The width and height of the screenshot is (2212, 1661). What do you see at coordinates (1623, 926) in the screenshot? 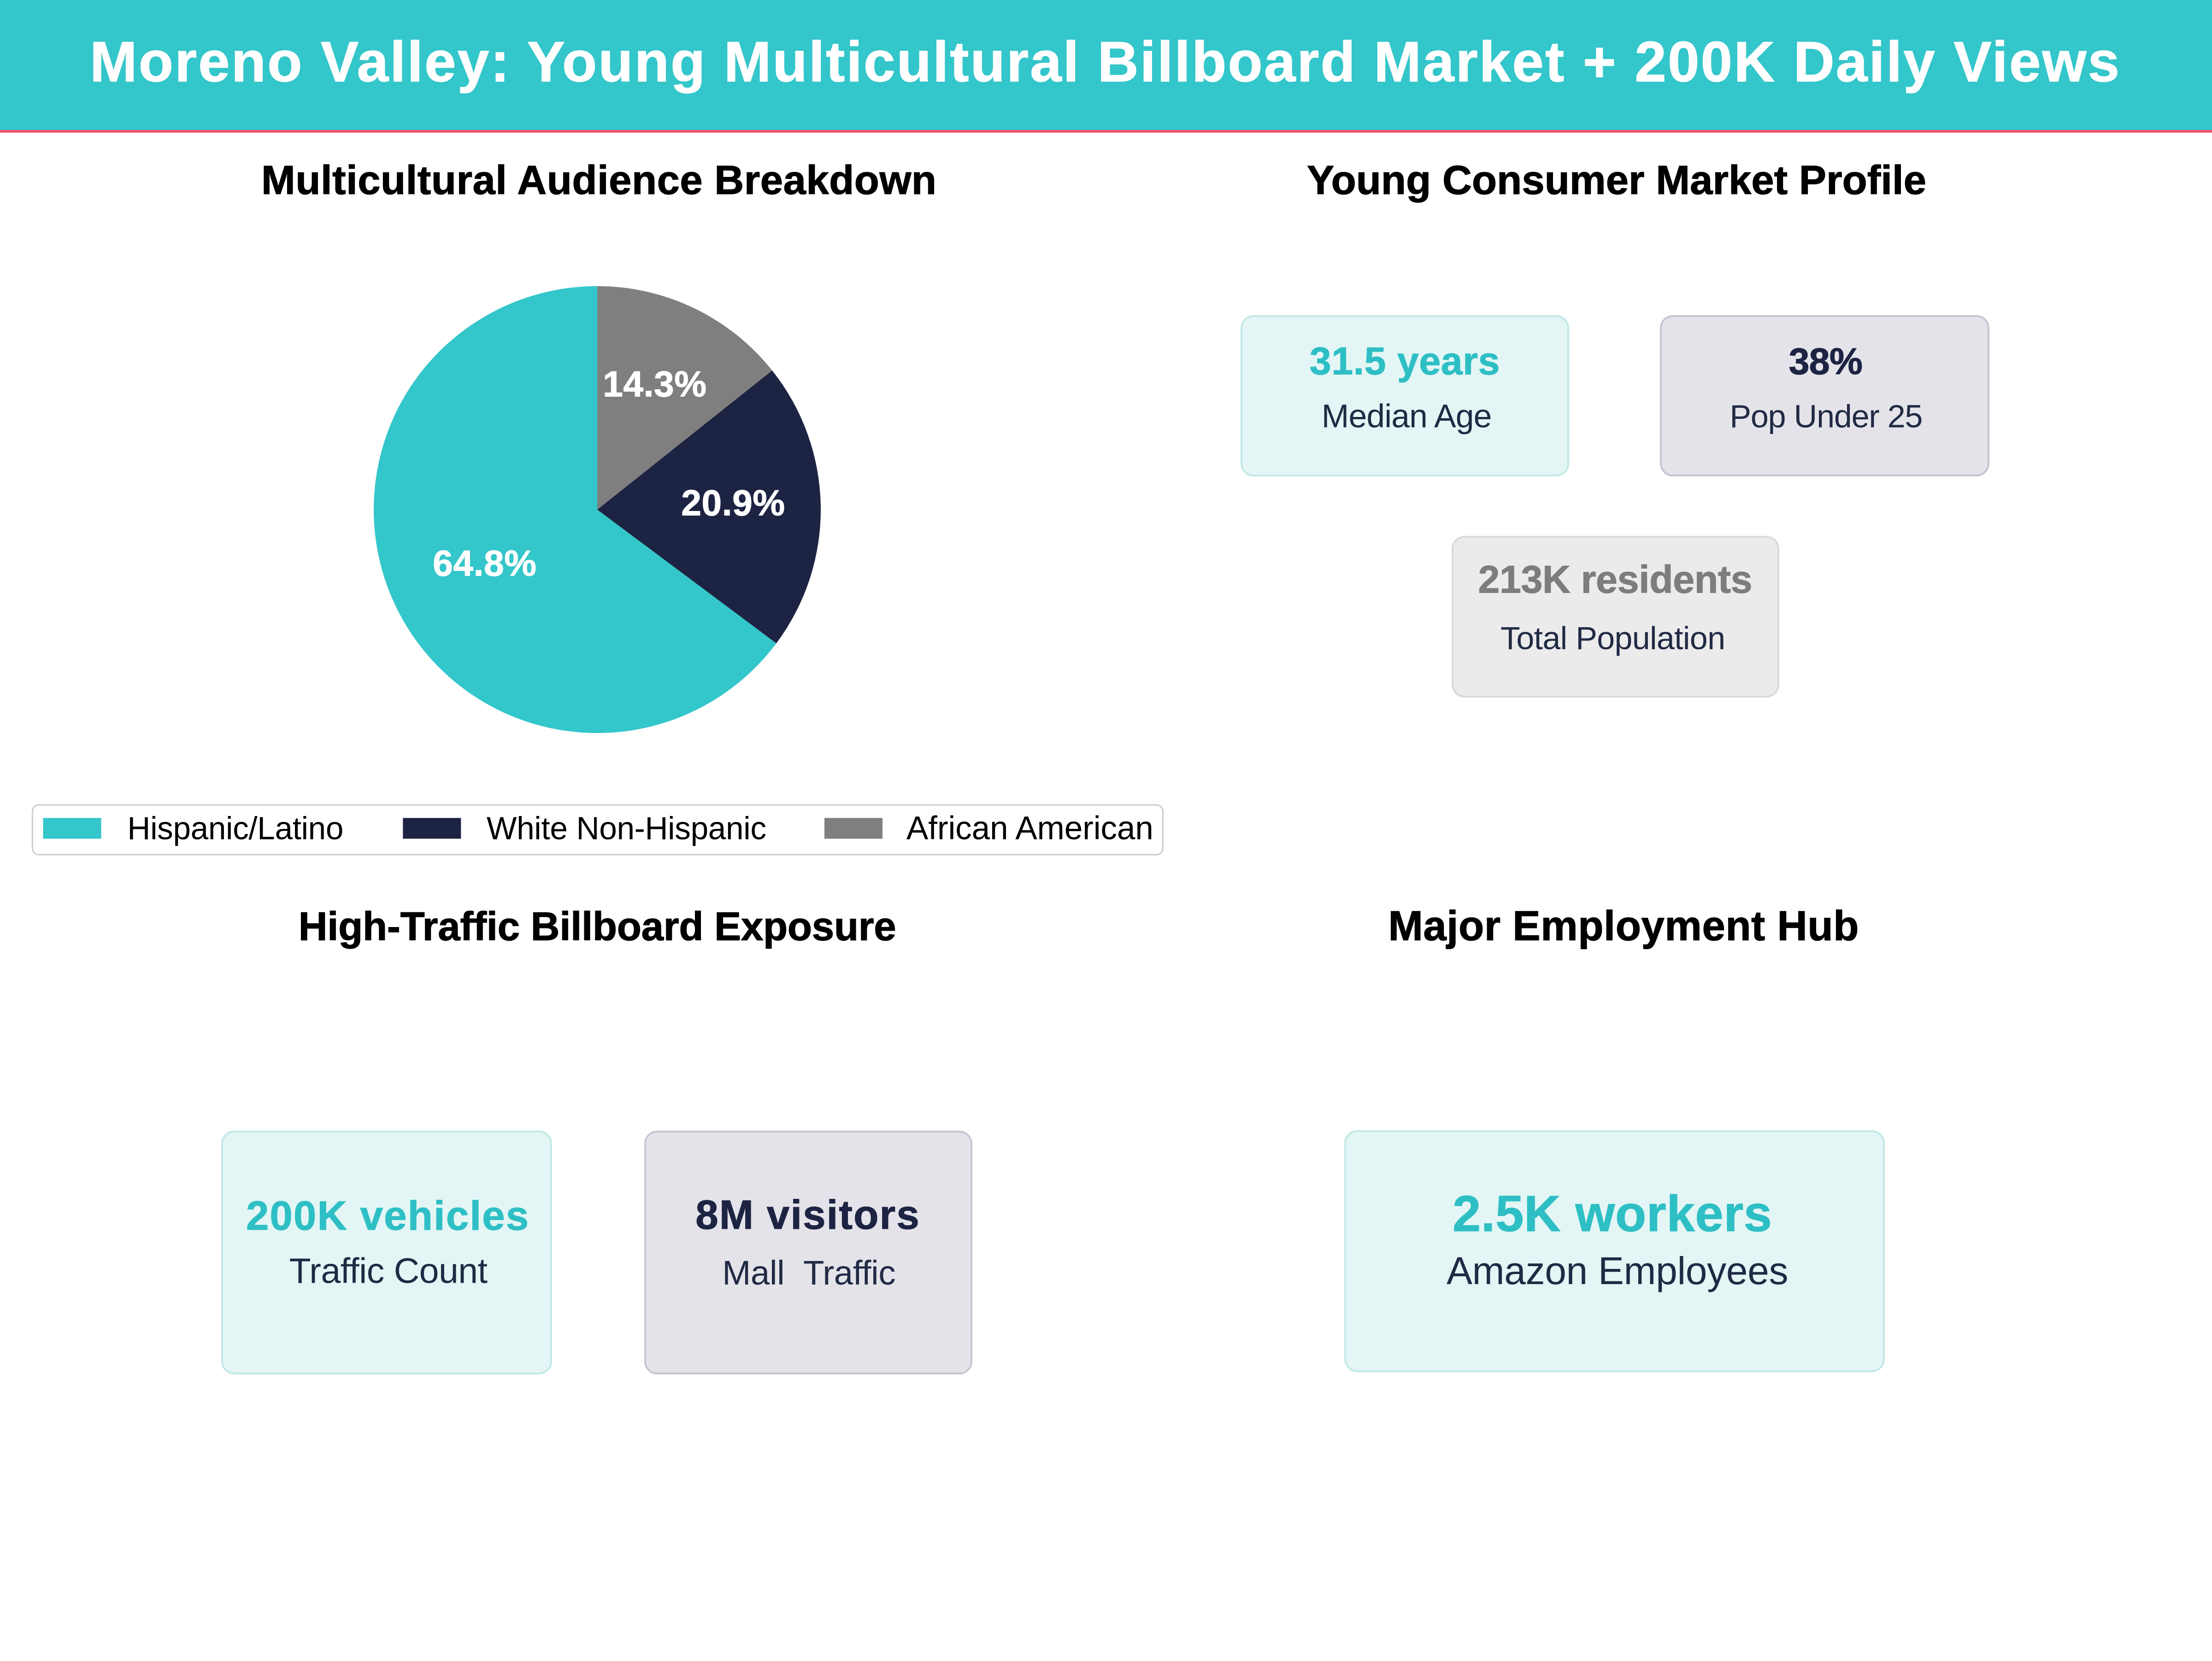
I see `svg-text: Major Employment Hub` at bounding box center [1623, 926].